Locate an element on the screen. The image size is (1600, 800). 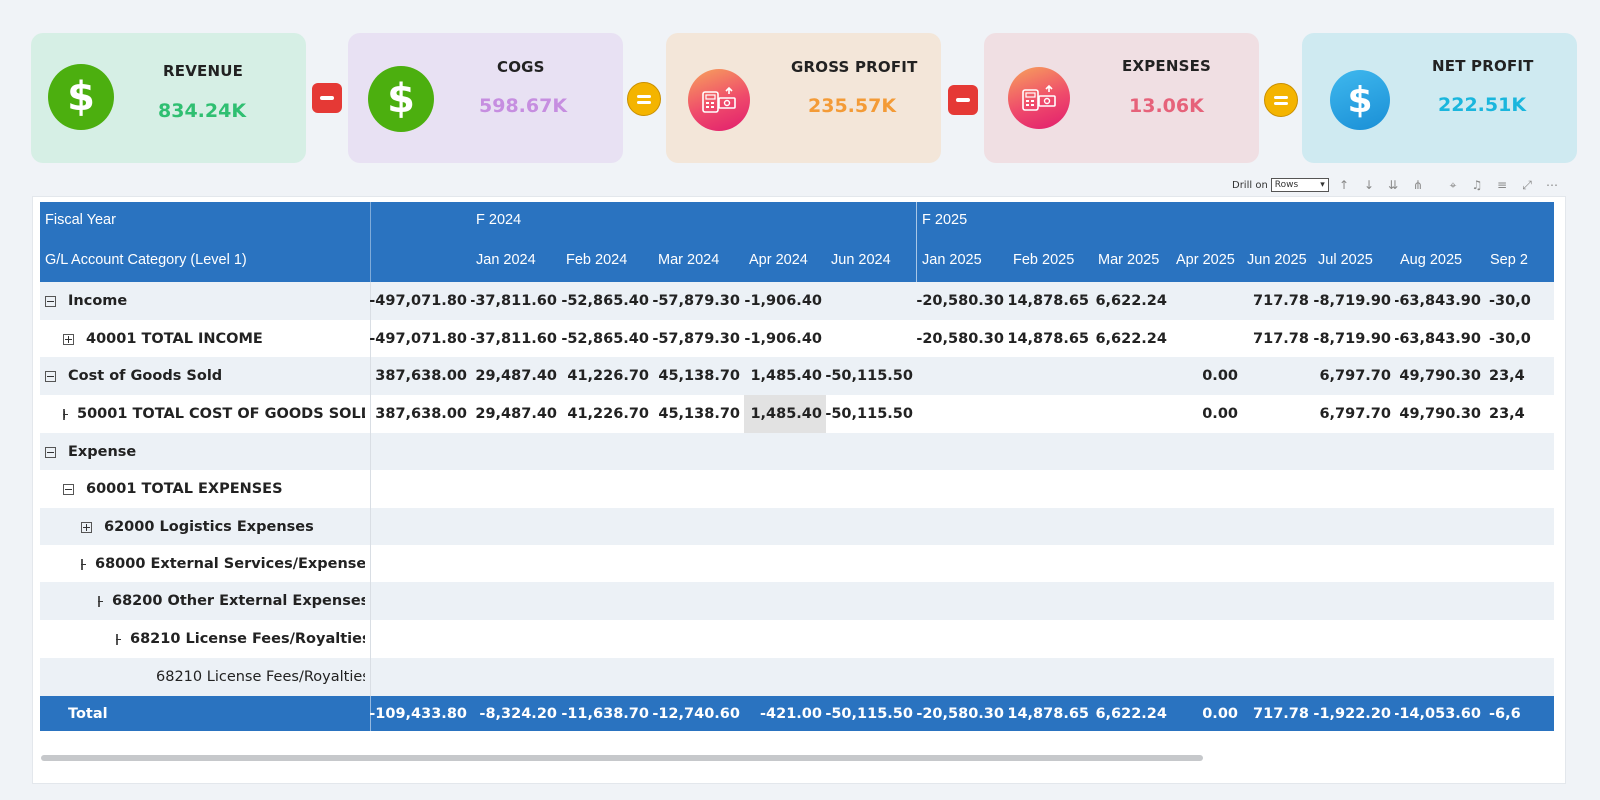
month-header: Mar 2024 is located at coordinates (689, 259).